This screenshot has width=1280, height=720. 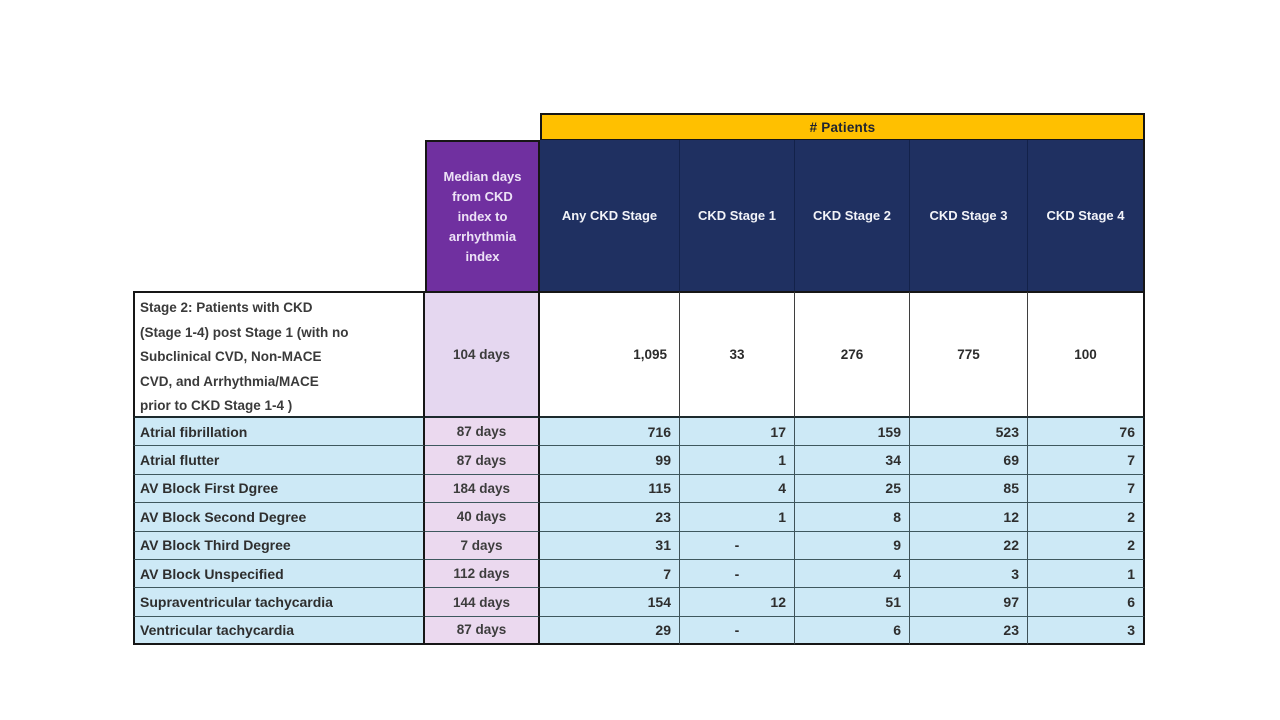 What do you see at coordinates (610, 631) in the screenshot?
I see `value-cell: 29` at bounding box center [610, 631].